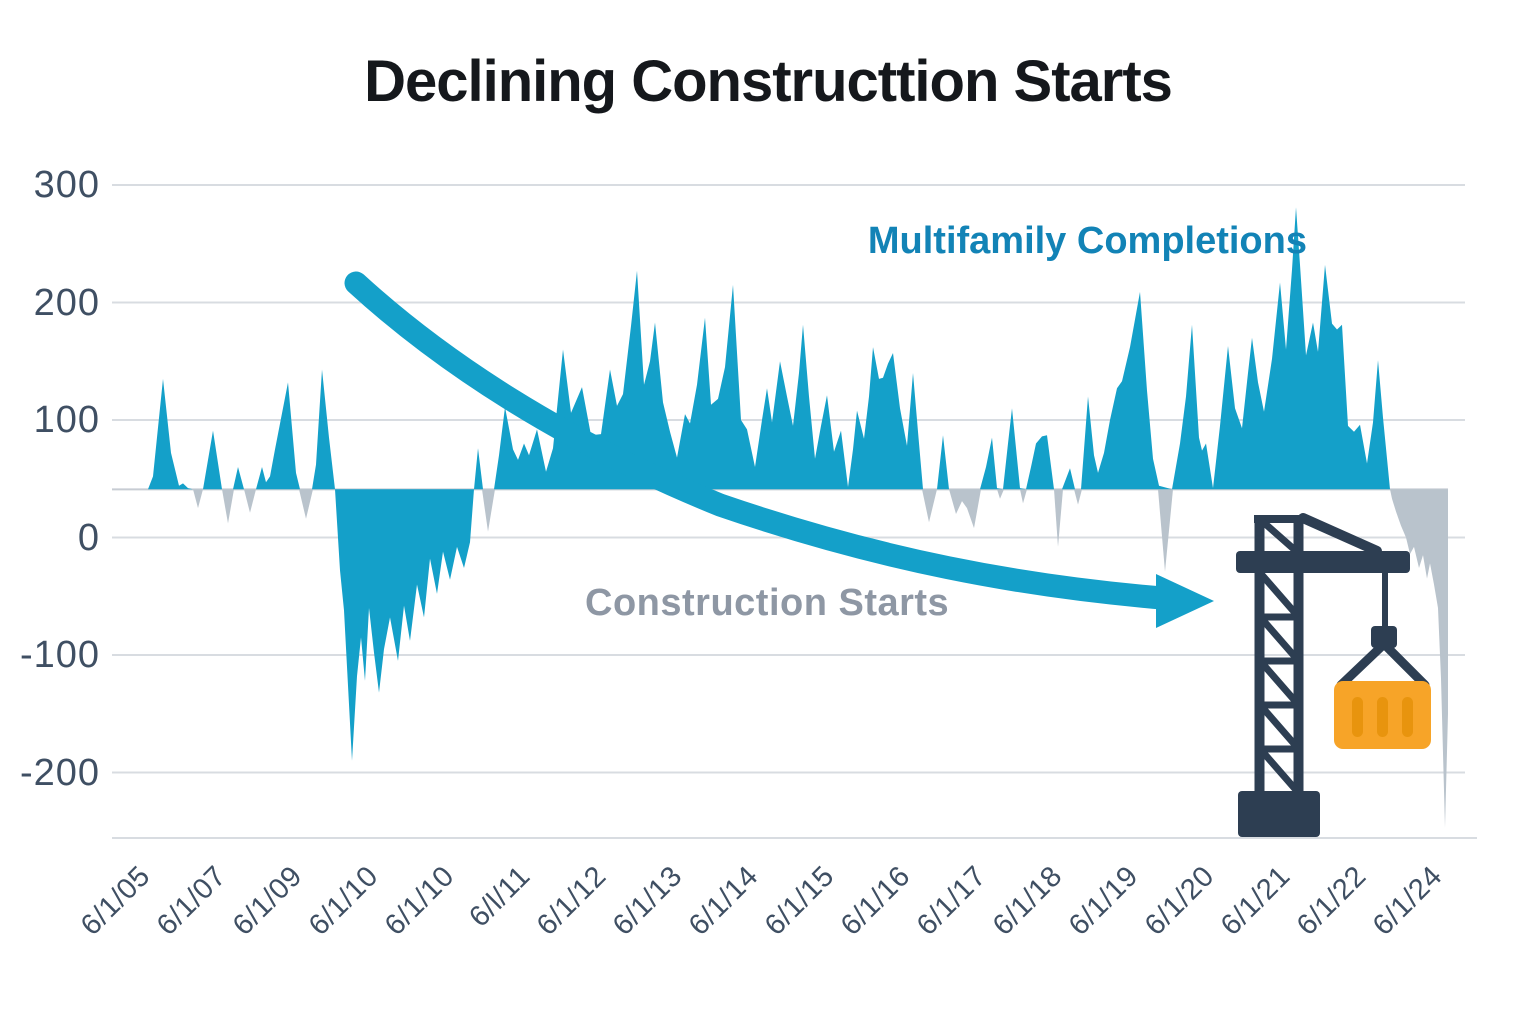  What do you see at coordinates (1323, 562) in the screenshot?
I see `crane-jib` at bounding box center [1323, 562].